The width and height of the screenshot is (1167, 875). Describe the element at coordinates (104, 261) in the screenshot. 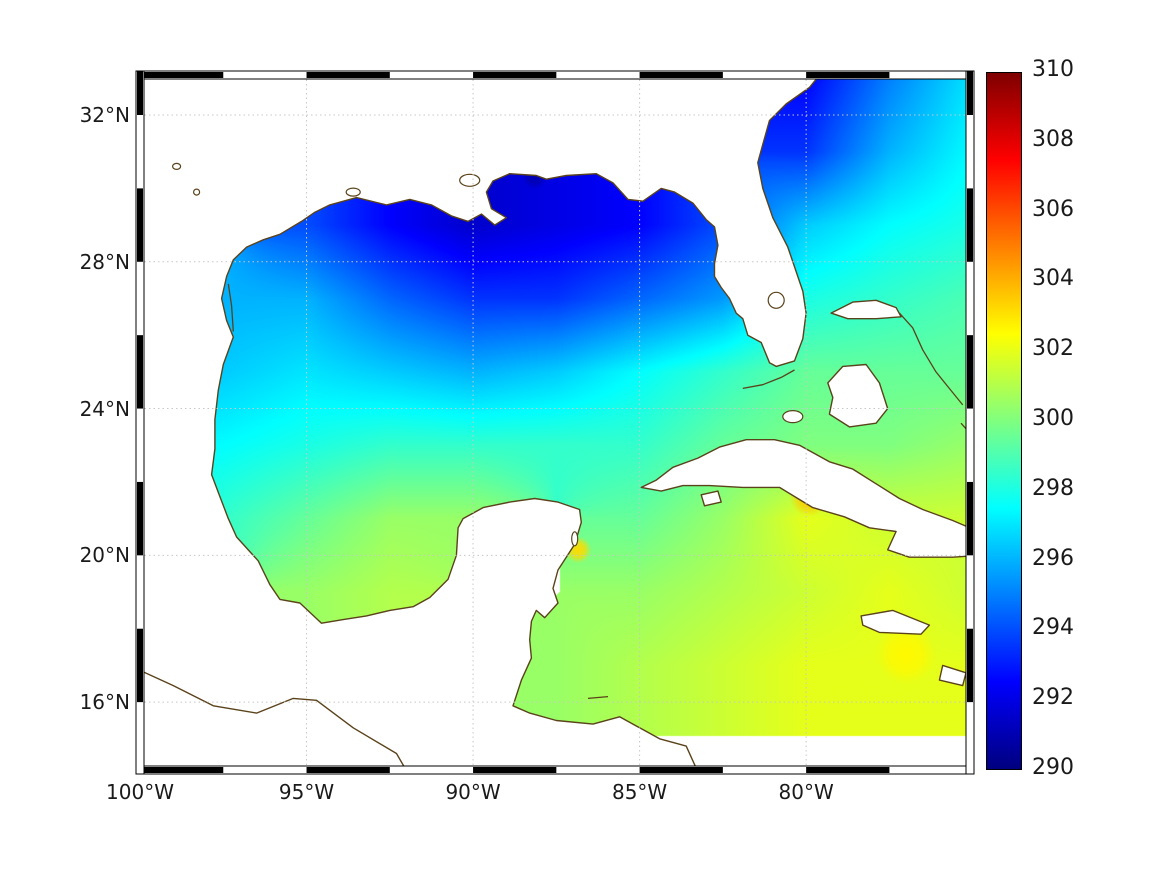

I see `y-tick-label: 28°N` at that location.